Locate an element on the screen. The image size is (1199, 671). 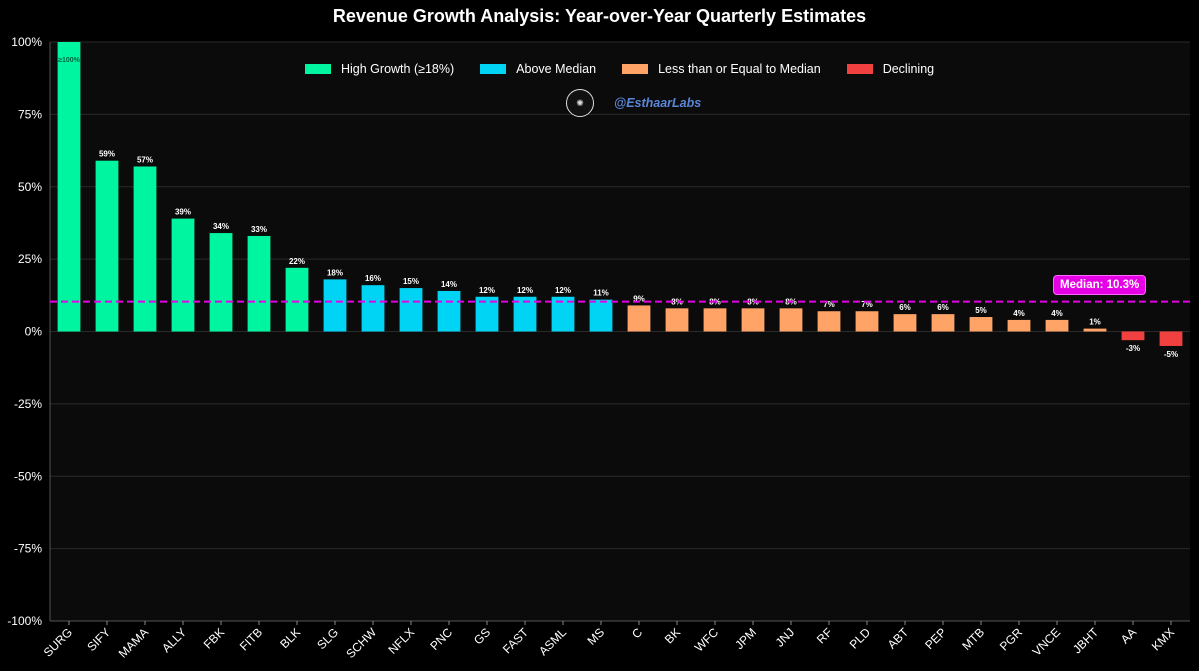
data-label: 16% is located at coordinates (373, 278).